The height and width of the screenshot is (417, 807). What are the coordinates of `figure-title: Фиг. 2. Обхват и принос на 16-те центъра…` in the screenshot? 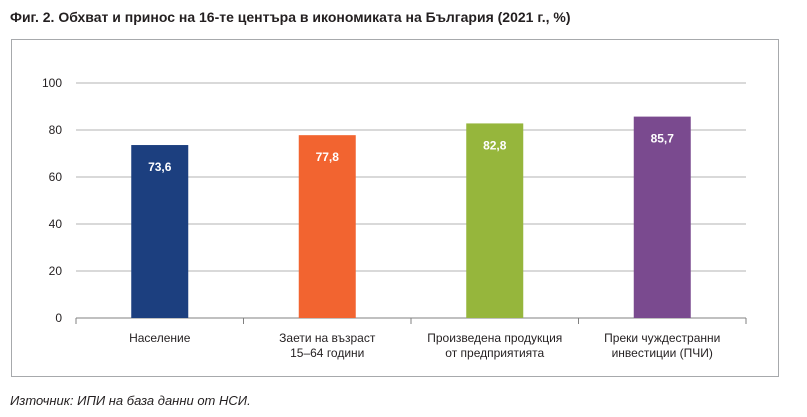 It's located at (290, 17).